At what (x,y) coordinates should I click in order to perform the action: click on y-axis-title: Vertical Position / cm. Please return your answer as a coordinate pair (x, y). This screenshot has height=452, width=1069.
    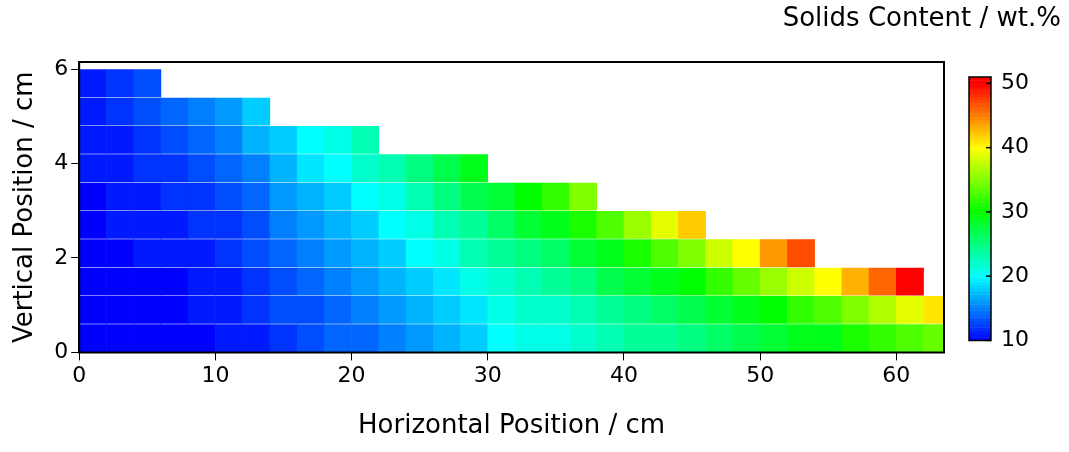
    Looking at the image, I should click on (23, 207).